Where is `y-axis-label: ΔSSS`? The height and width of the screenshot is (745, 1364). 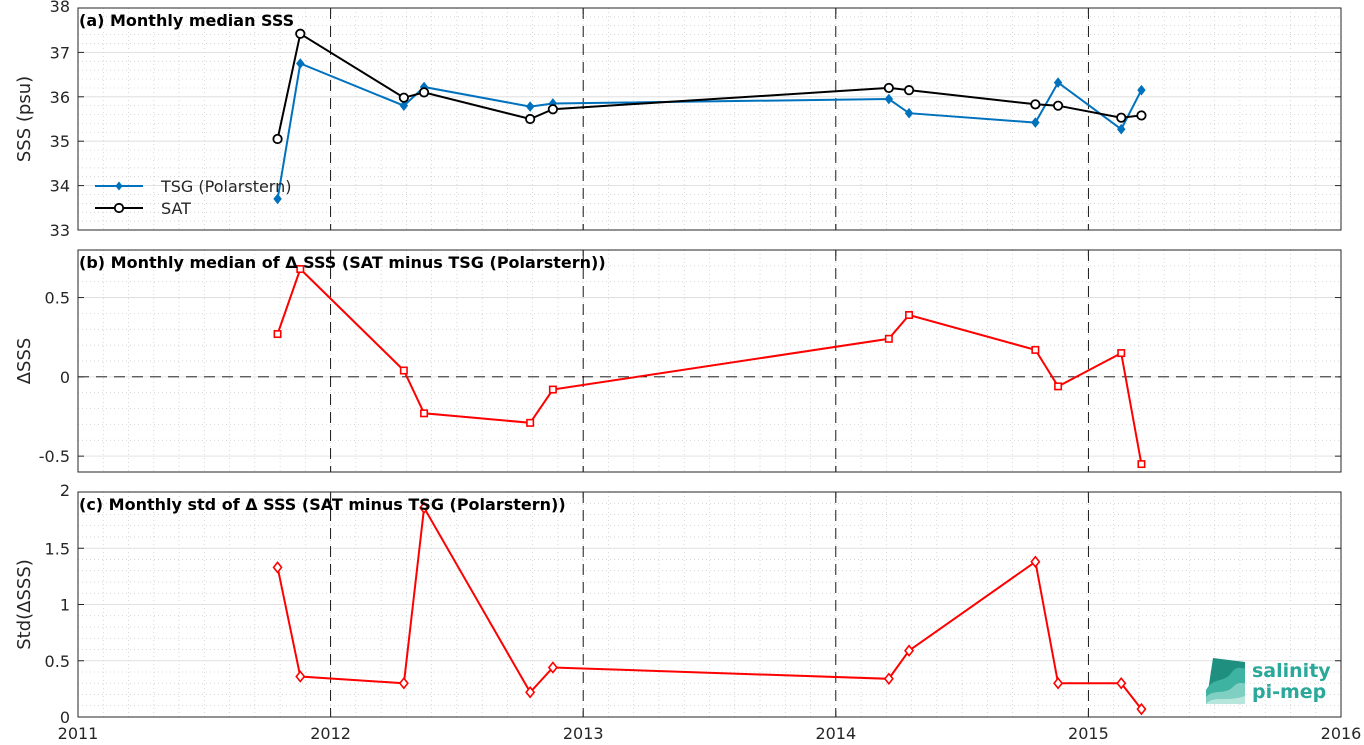 y-axis-label: ΔSSS is located at coordinates (24, 361).